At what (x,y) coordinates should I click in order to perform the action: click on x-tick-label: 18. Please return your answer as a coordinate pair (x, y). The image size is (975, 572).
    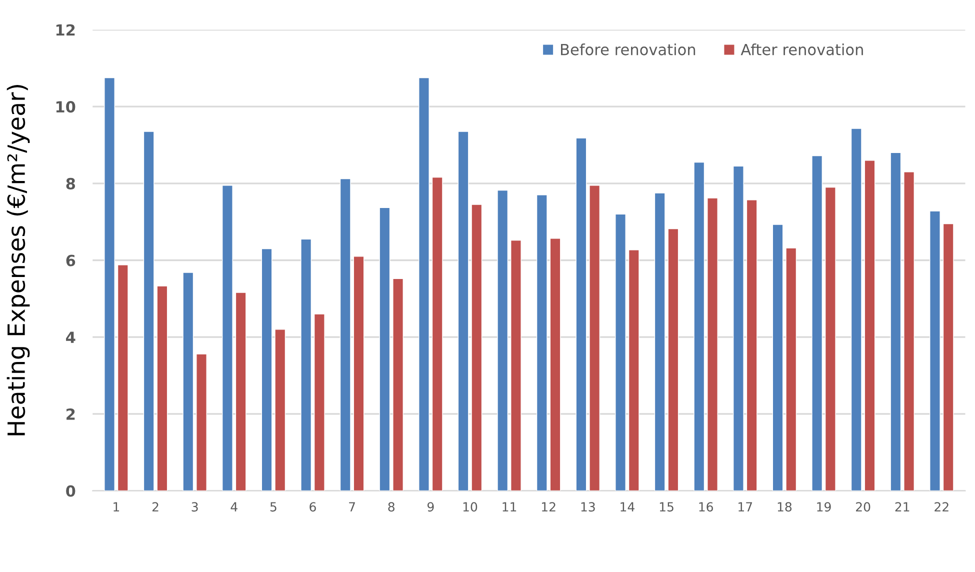
    Looking at the image, I should click on (785, 507).